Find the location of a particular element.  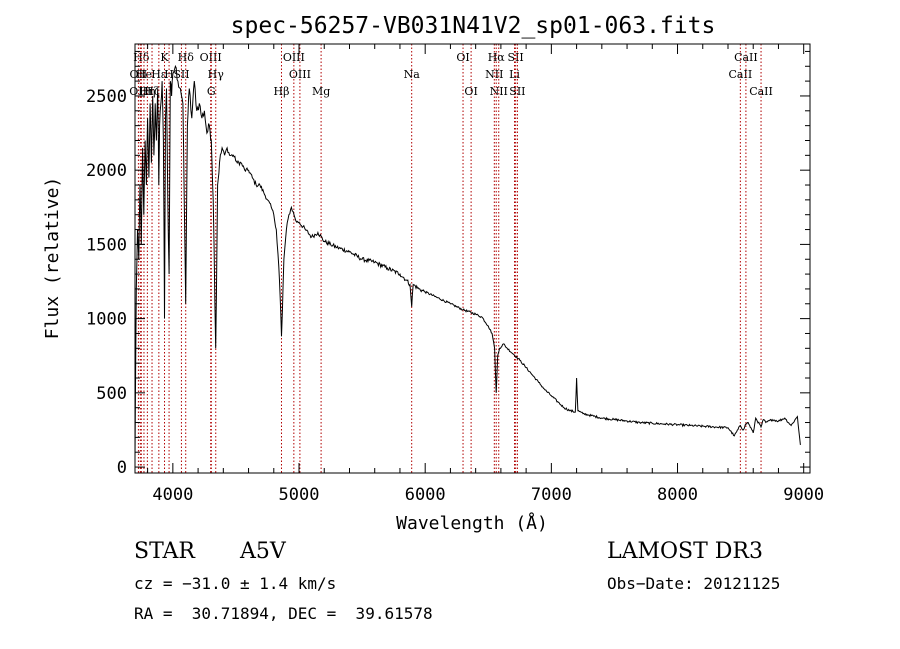

spectral-subclass: A5V is located at coordinates (263, 551).